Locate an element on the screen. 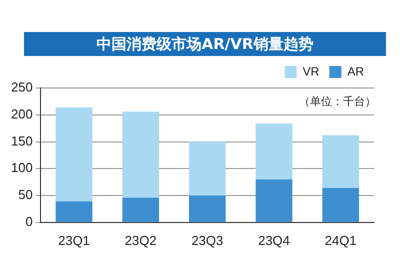 The width and height of the screenshot is (400, 280). x-tick-label: 23Q3 is located at coordinates (207, 240).